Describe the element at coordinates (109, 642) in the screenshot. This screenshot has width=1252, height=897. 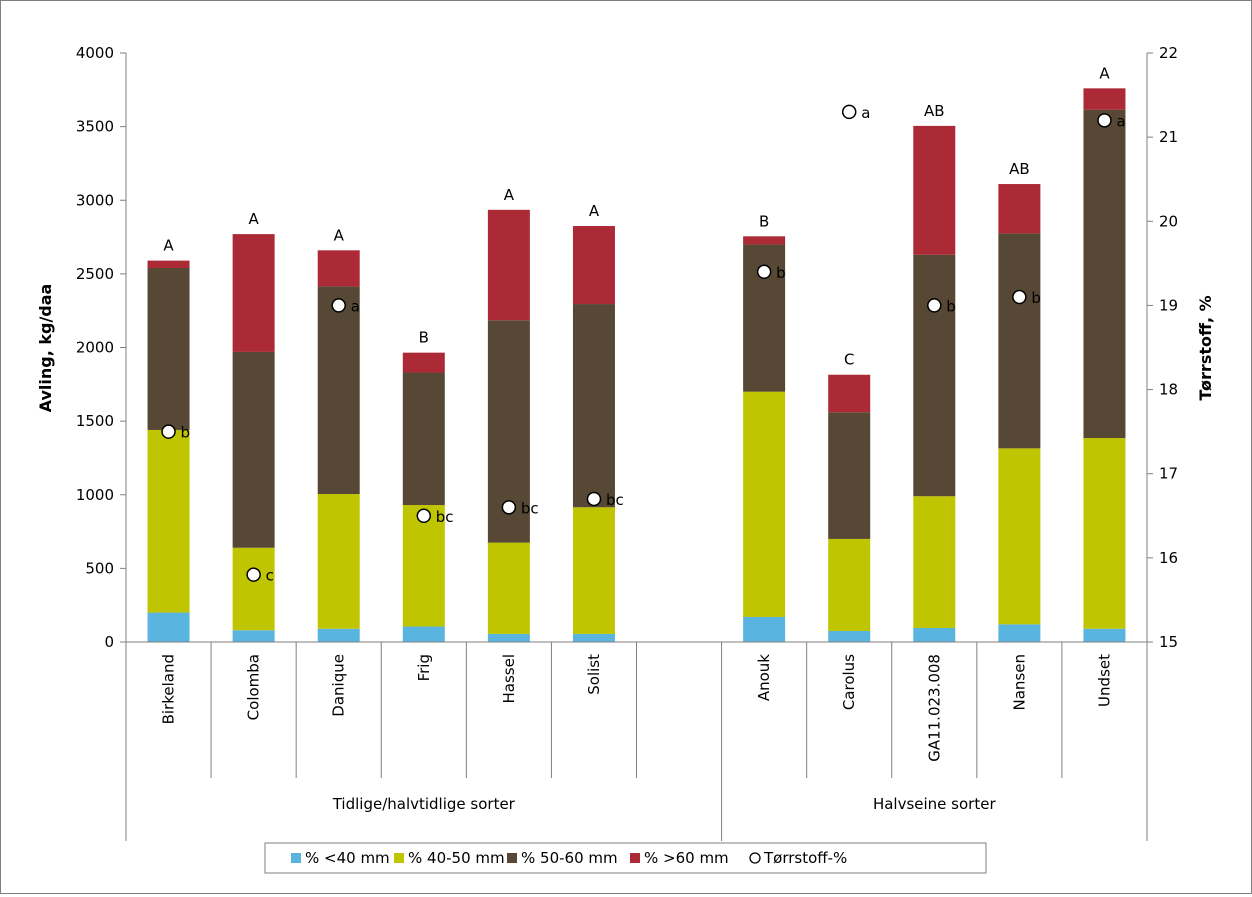
I see `y-tick-label: 0` at that location.